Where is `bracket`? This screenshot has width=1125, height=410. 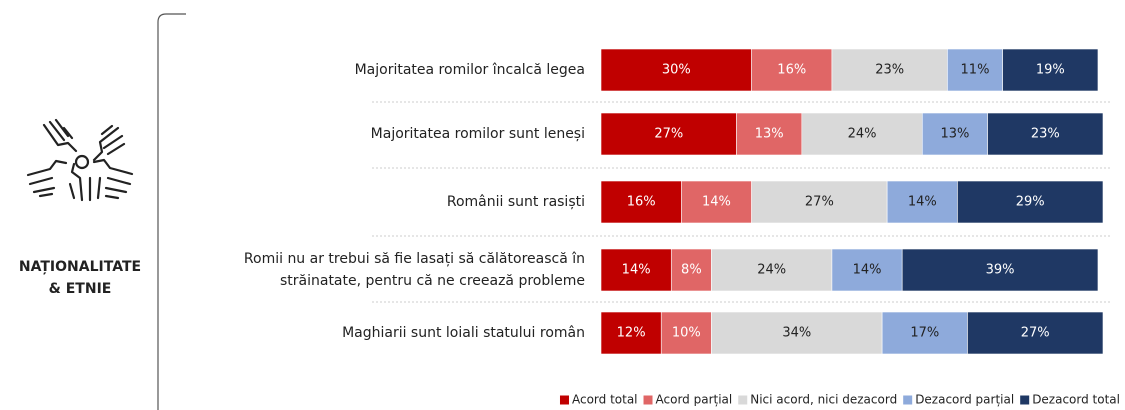
bracket is located at coordinates (171, 211).